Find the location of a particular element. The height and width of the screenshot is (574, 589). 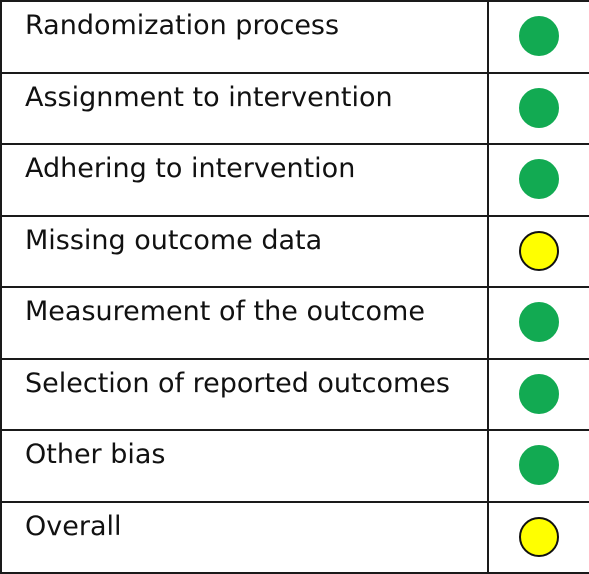

table-row: Missing outcome data is located at coordinates (294, 251).